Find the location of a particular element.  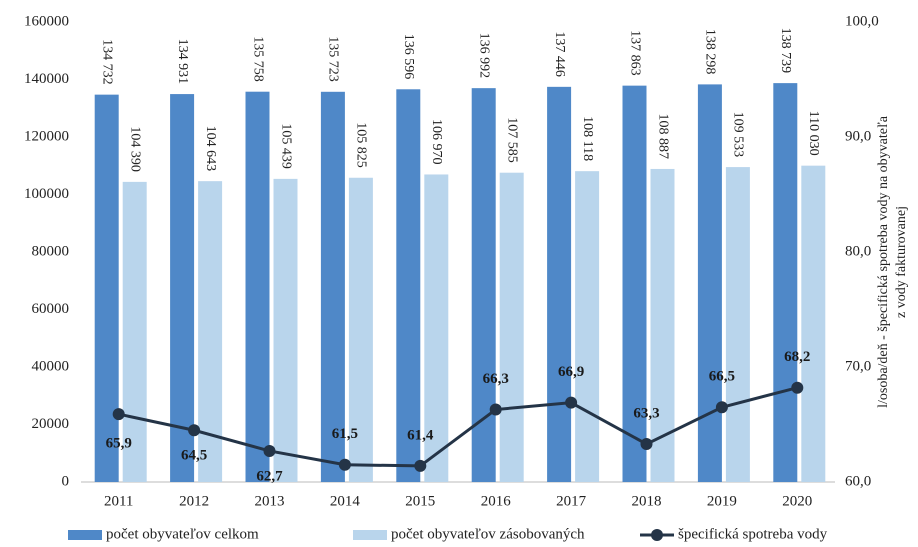

x-tick-label: 2018 is located at coordinates (647, 501).